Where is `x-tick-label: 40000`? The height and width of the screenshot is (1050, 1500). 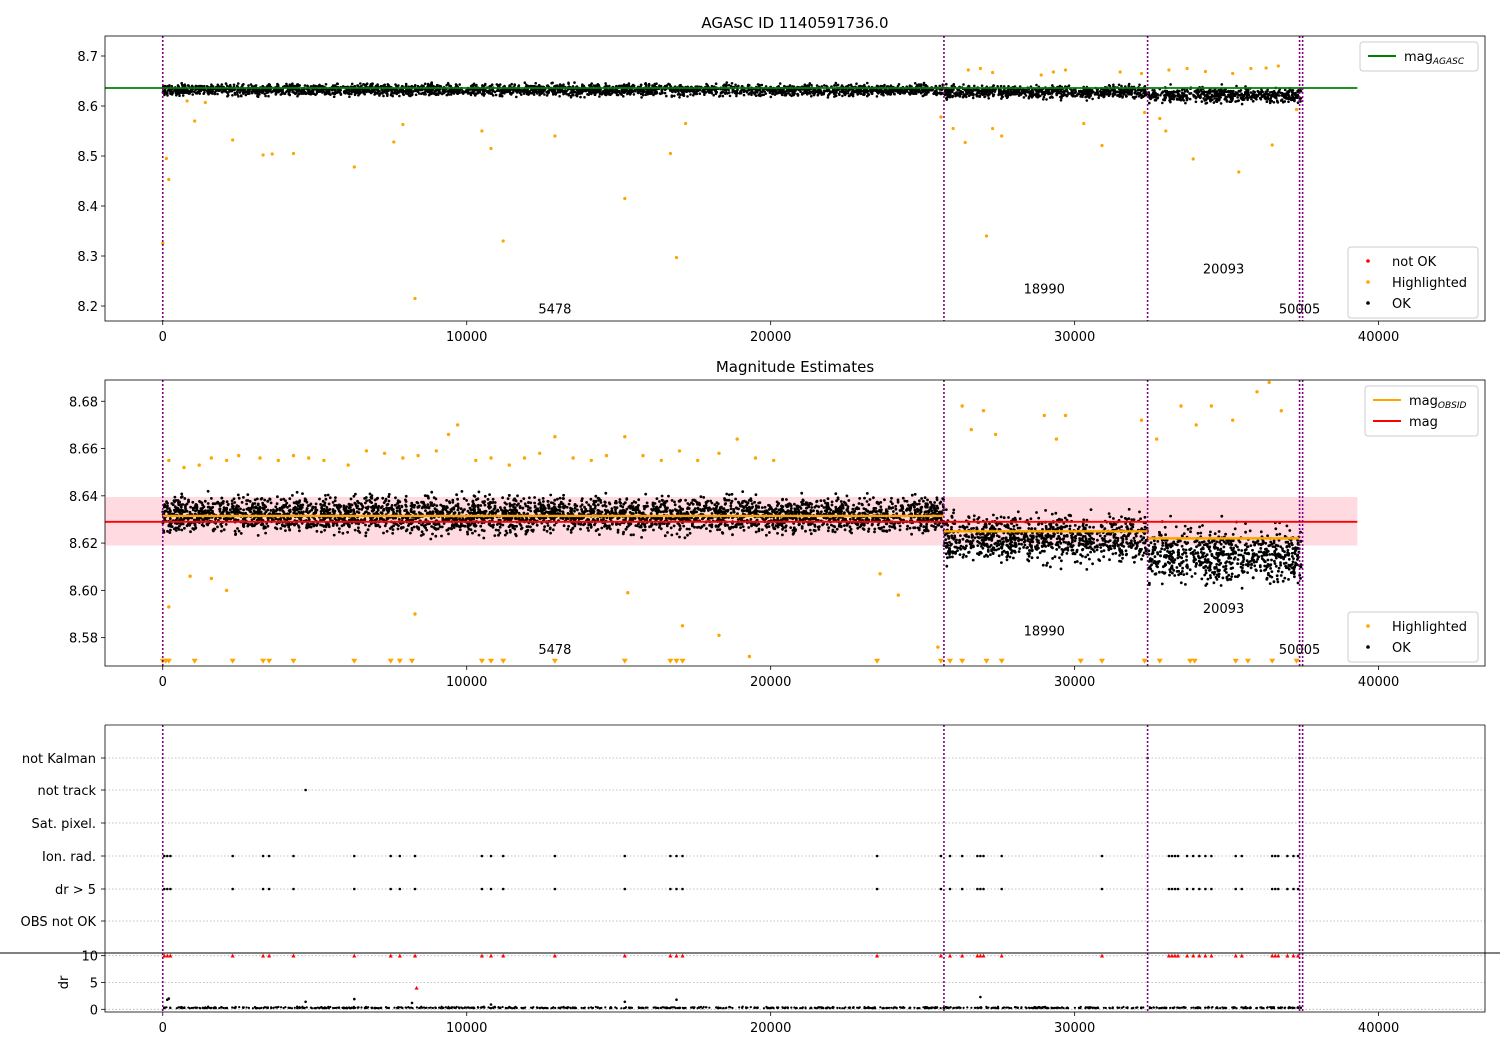
x-tick-label: 40000 is located at coordinates (1378, 337).